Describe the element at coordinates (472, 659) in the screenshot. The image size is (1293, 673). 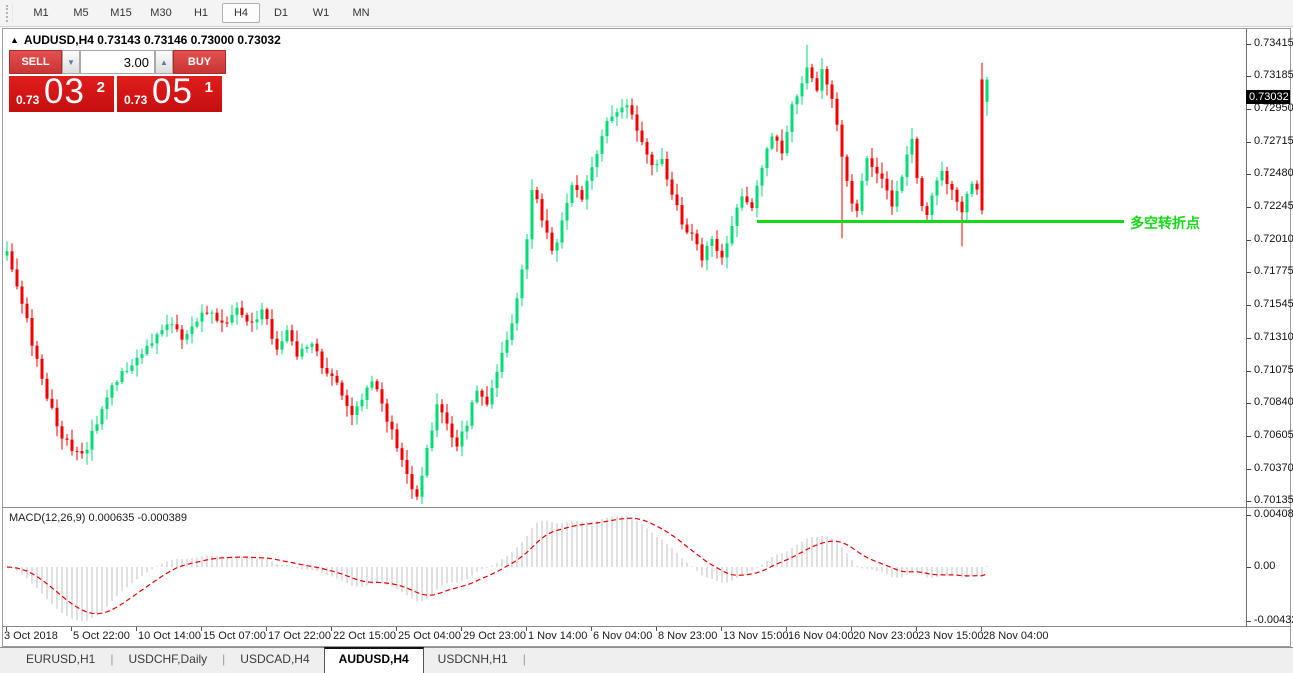
I see `chart-tab-usdcnh-h1: USDCNH,H1` at that location.